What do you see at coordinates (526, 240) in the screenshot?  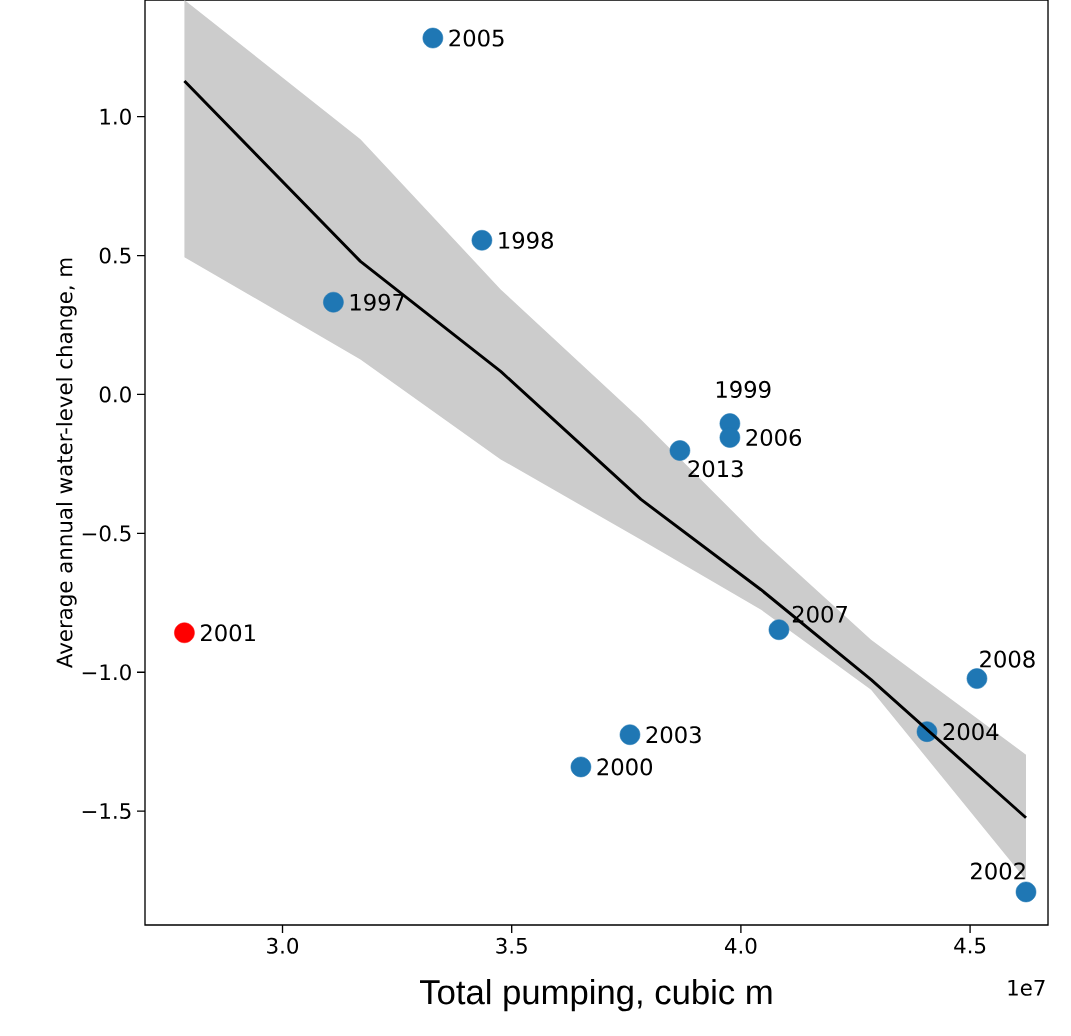 I see `annotation: 1998` at bounding box center [526, 240].